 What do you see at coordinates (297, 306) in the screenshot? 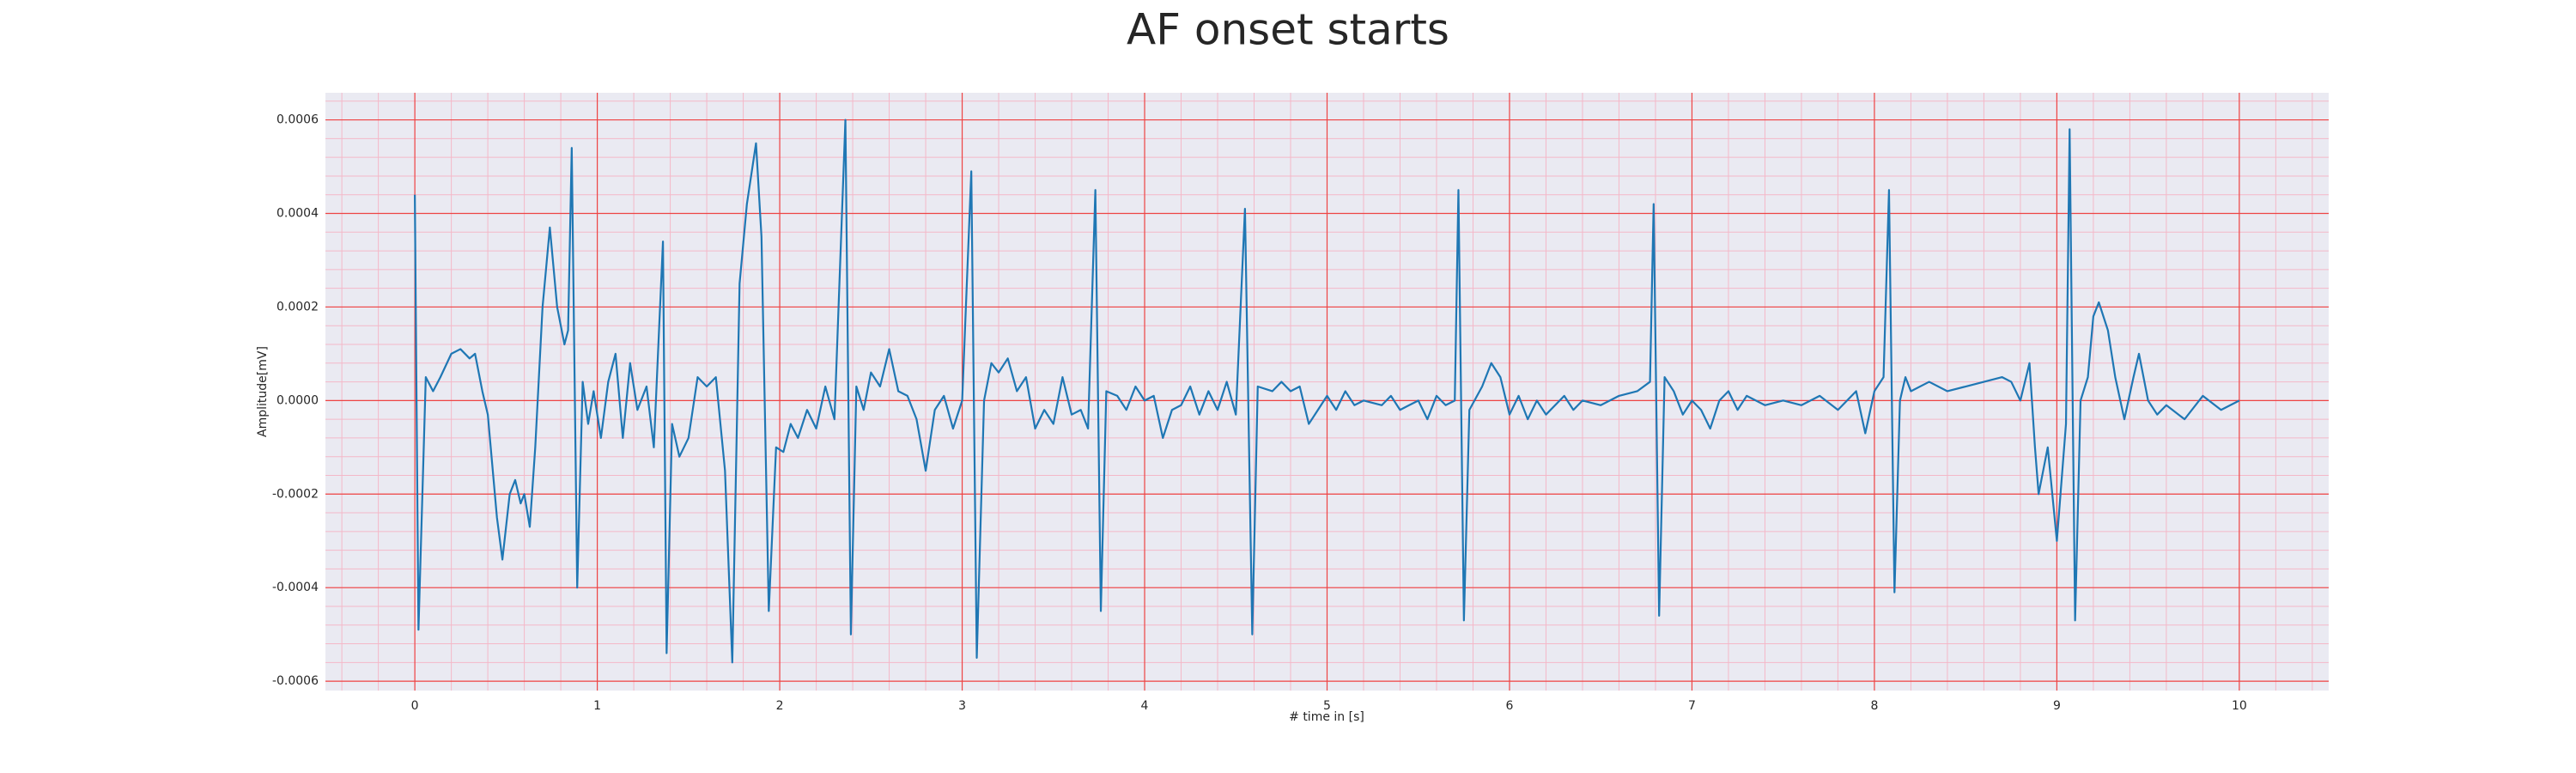
I see `y-tick-label: 0.0002` at bounding box center [297, 306].